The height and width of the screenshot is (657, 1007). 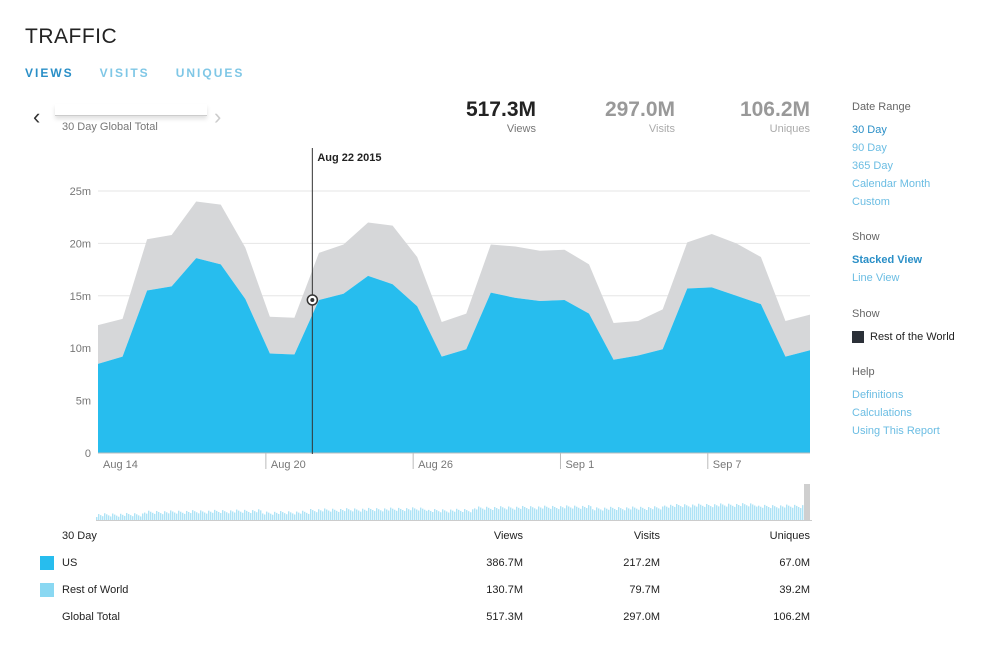 What do you see at coordinates (887, 260) in the screenshot?
I see `stacked-view-link: Stacked View` at bounding box center [887, 260].